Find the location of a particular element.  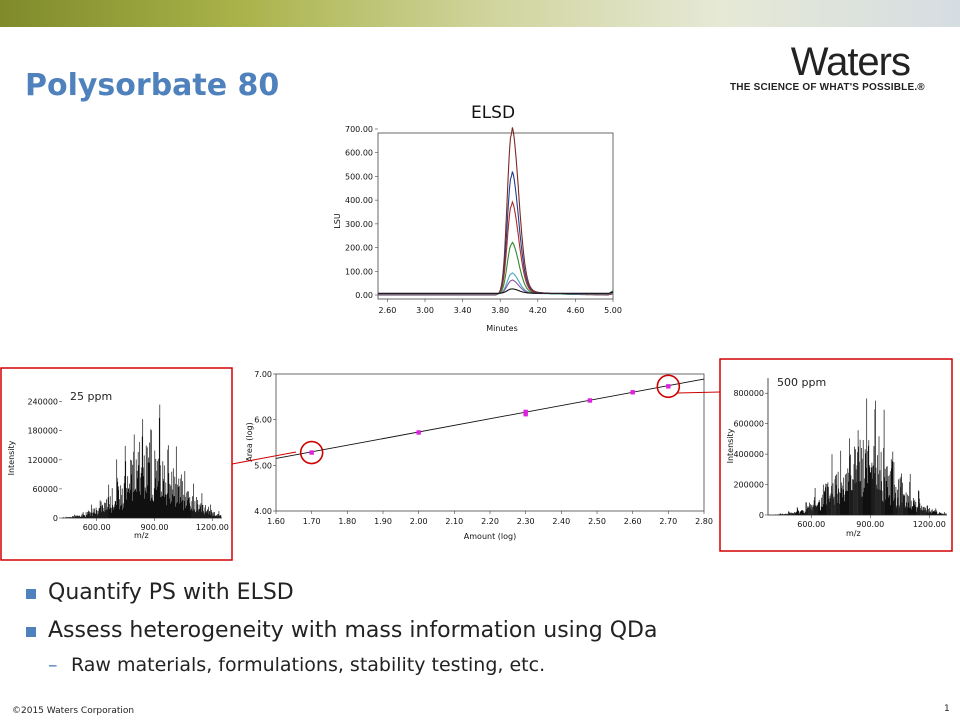

msr-y-axis-label: Intensity is located at coordinates (730, 445).